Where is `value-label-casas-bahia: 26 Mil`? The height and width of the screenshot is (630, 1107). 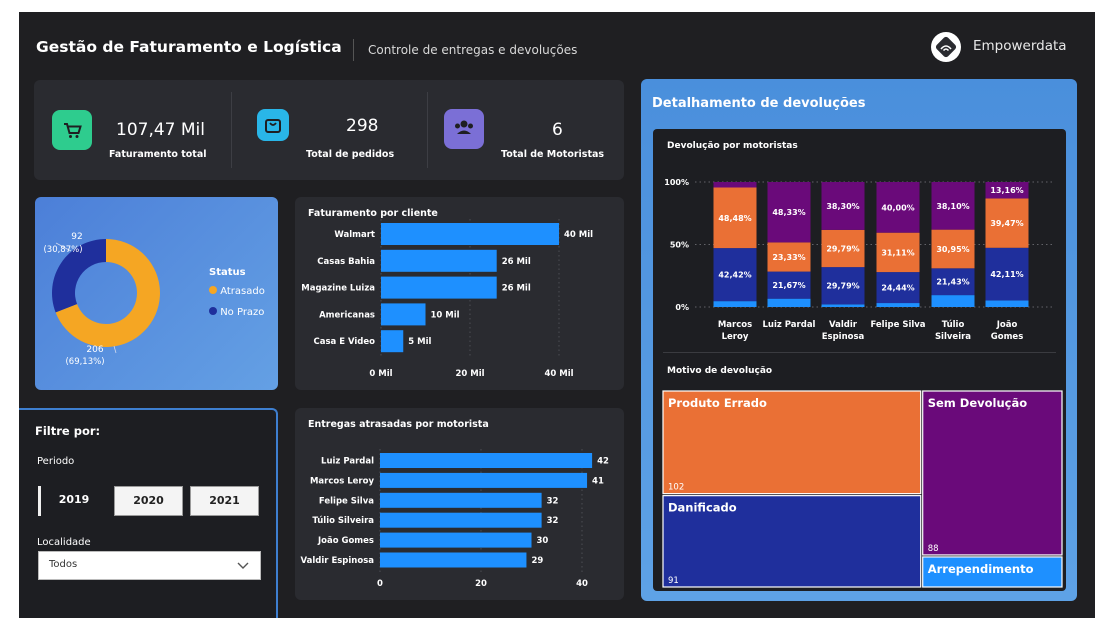 value-label-casas-bahia: 26 Mil is located at coordinates (516, 262).